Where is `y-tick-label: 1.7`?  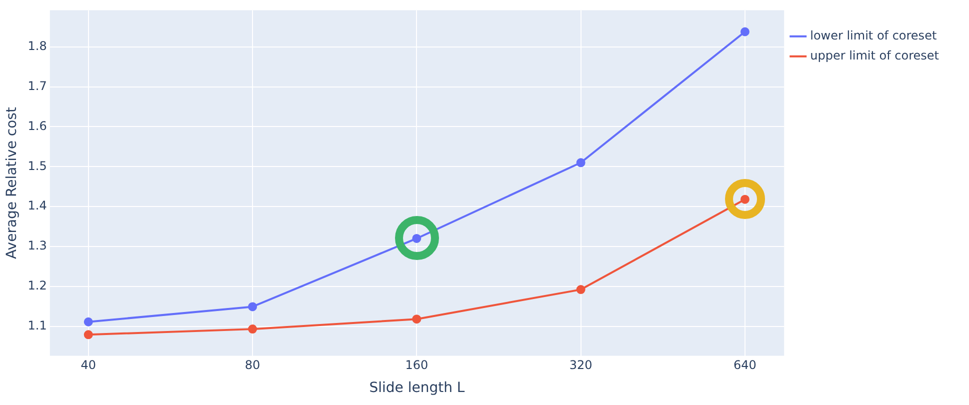
y-tick-label: 1.7 is located at coordinates (37, 85).